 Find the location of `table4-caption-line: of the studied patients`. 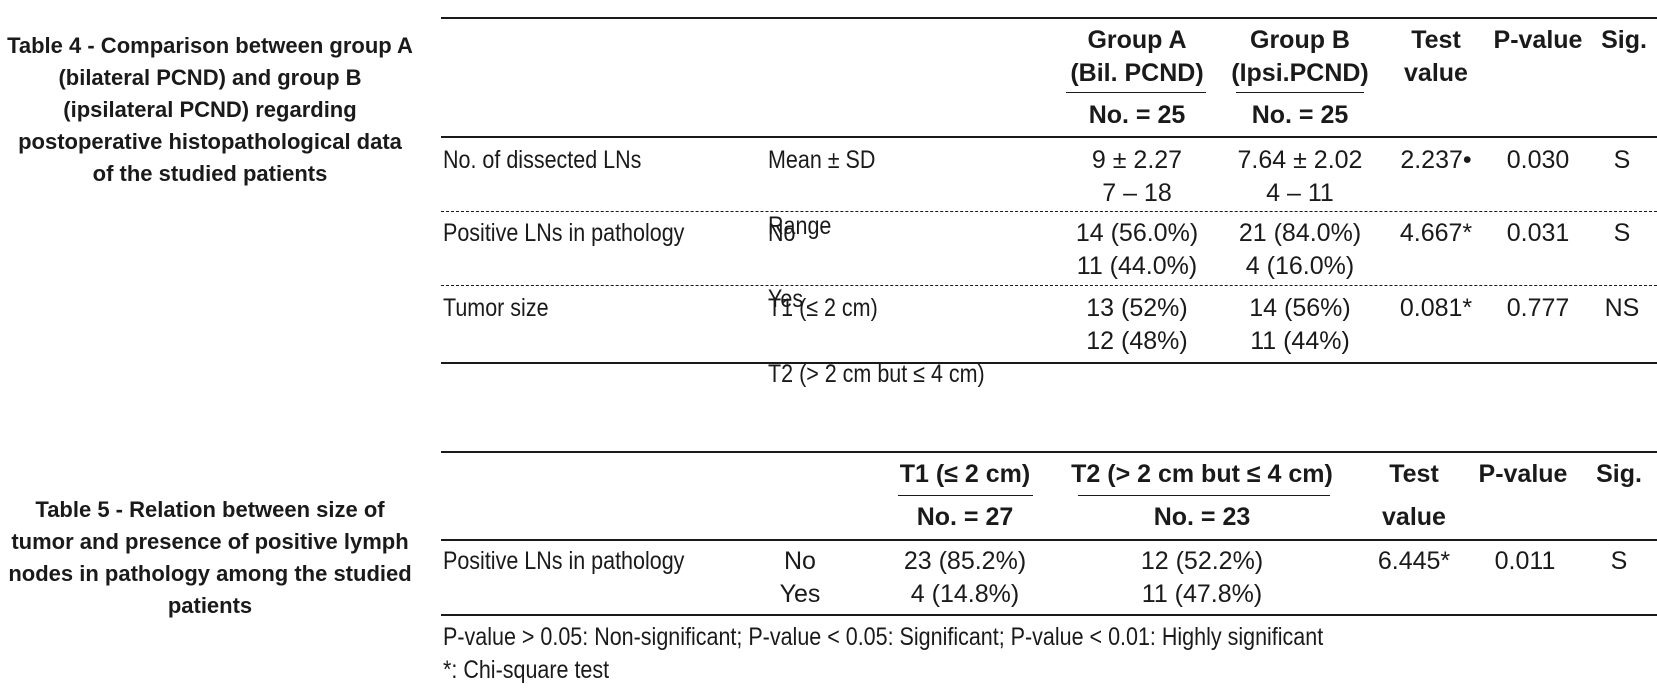

table4-caption-line: of the studied patients is located at coordinates (210, 173).